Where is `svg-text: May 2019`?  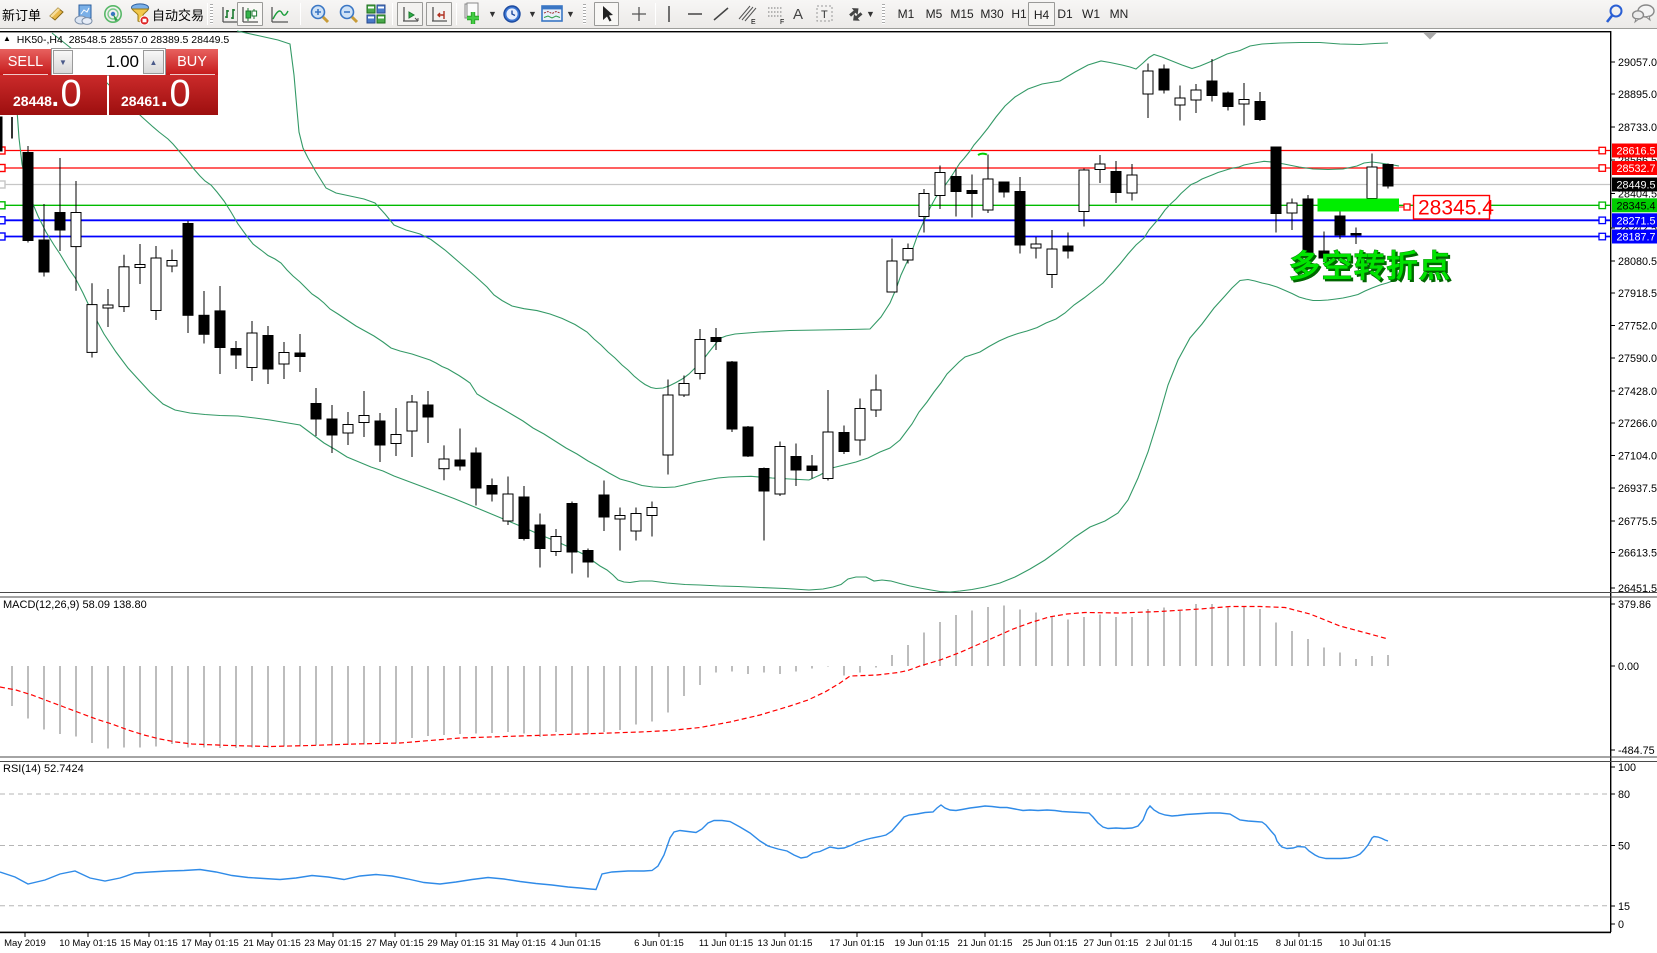
svg-text: May 2019 is located at coordinates (25, 943).